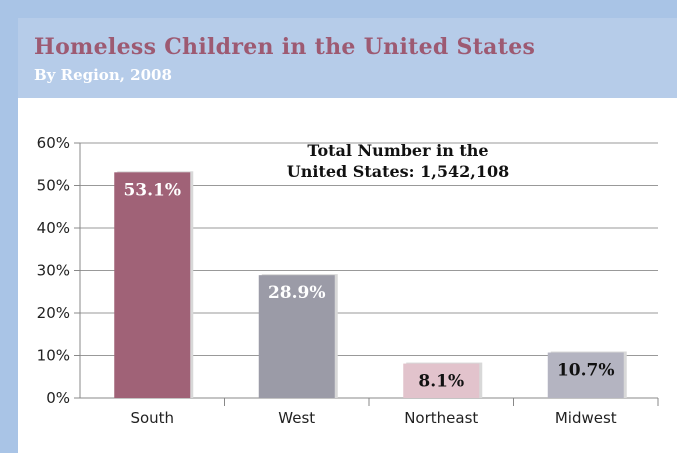 The height and width of the screenshot is (453, 677). Describe the element at coordinates (58, 398) in the screenshot. I see `y-tick-label: 0%` at that location.